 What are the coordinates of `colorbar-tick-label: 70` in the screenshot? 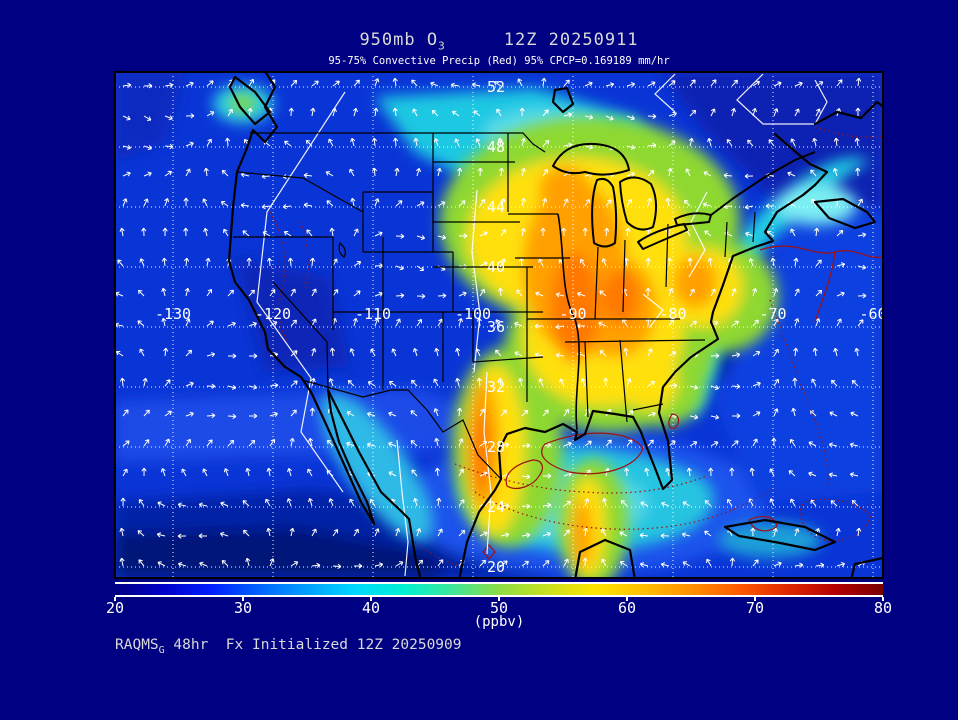 It's located at (755, 608).